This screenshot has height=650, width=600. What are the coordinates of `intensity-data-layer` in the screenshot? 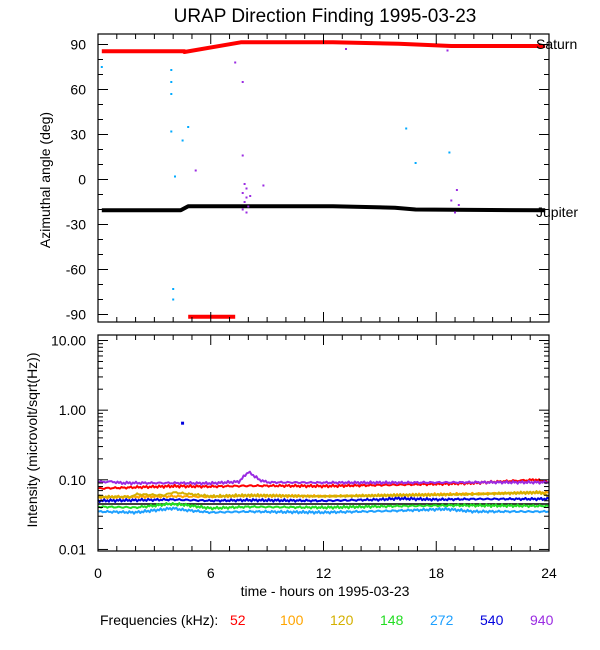 It's located at (323, 468).